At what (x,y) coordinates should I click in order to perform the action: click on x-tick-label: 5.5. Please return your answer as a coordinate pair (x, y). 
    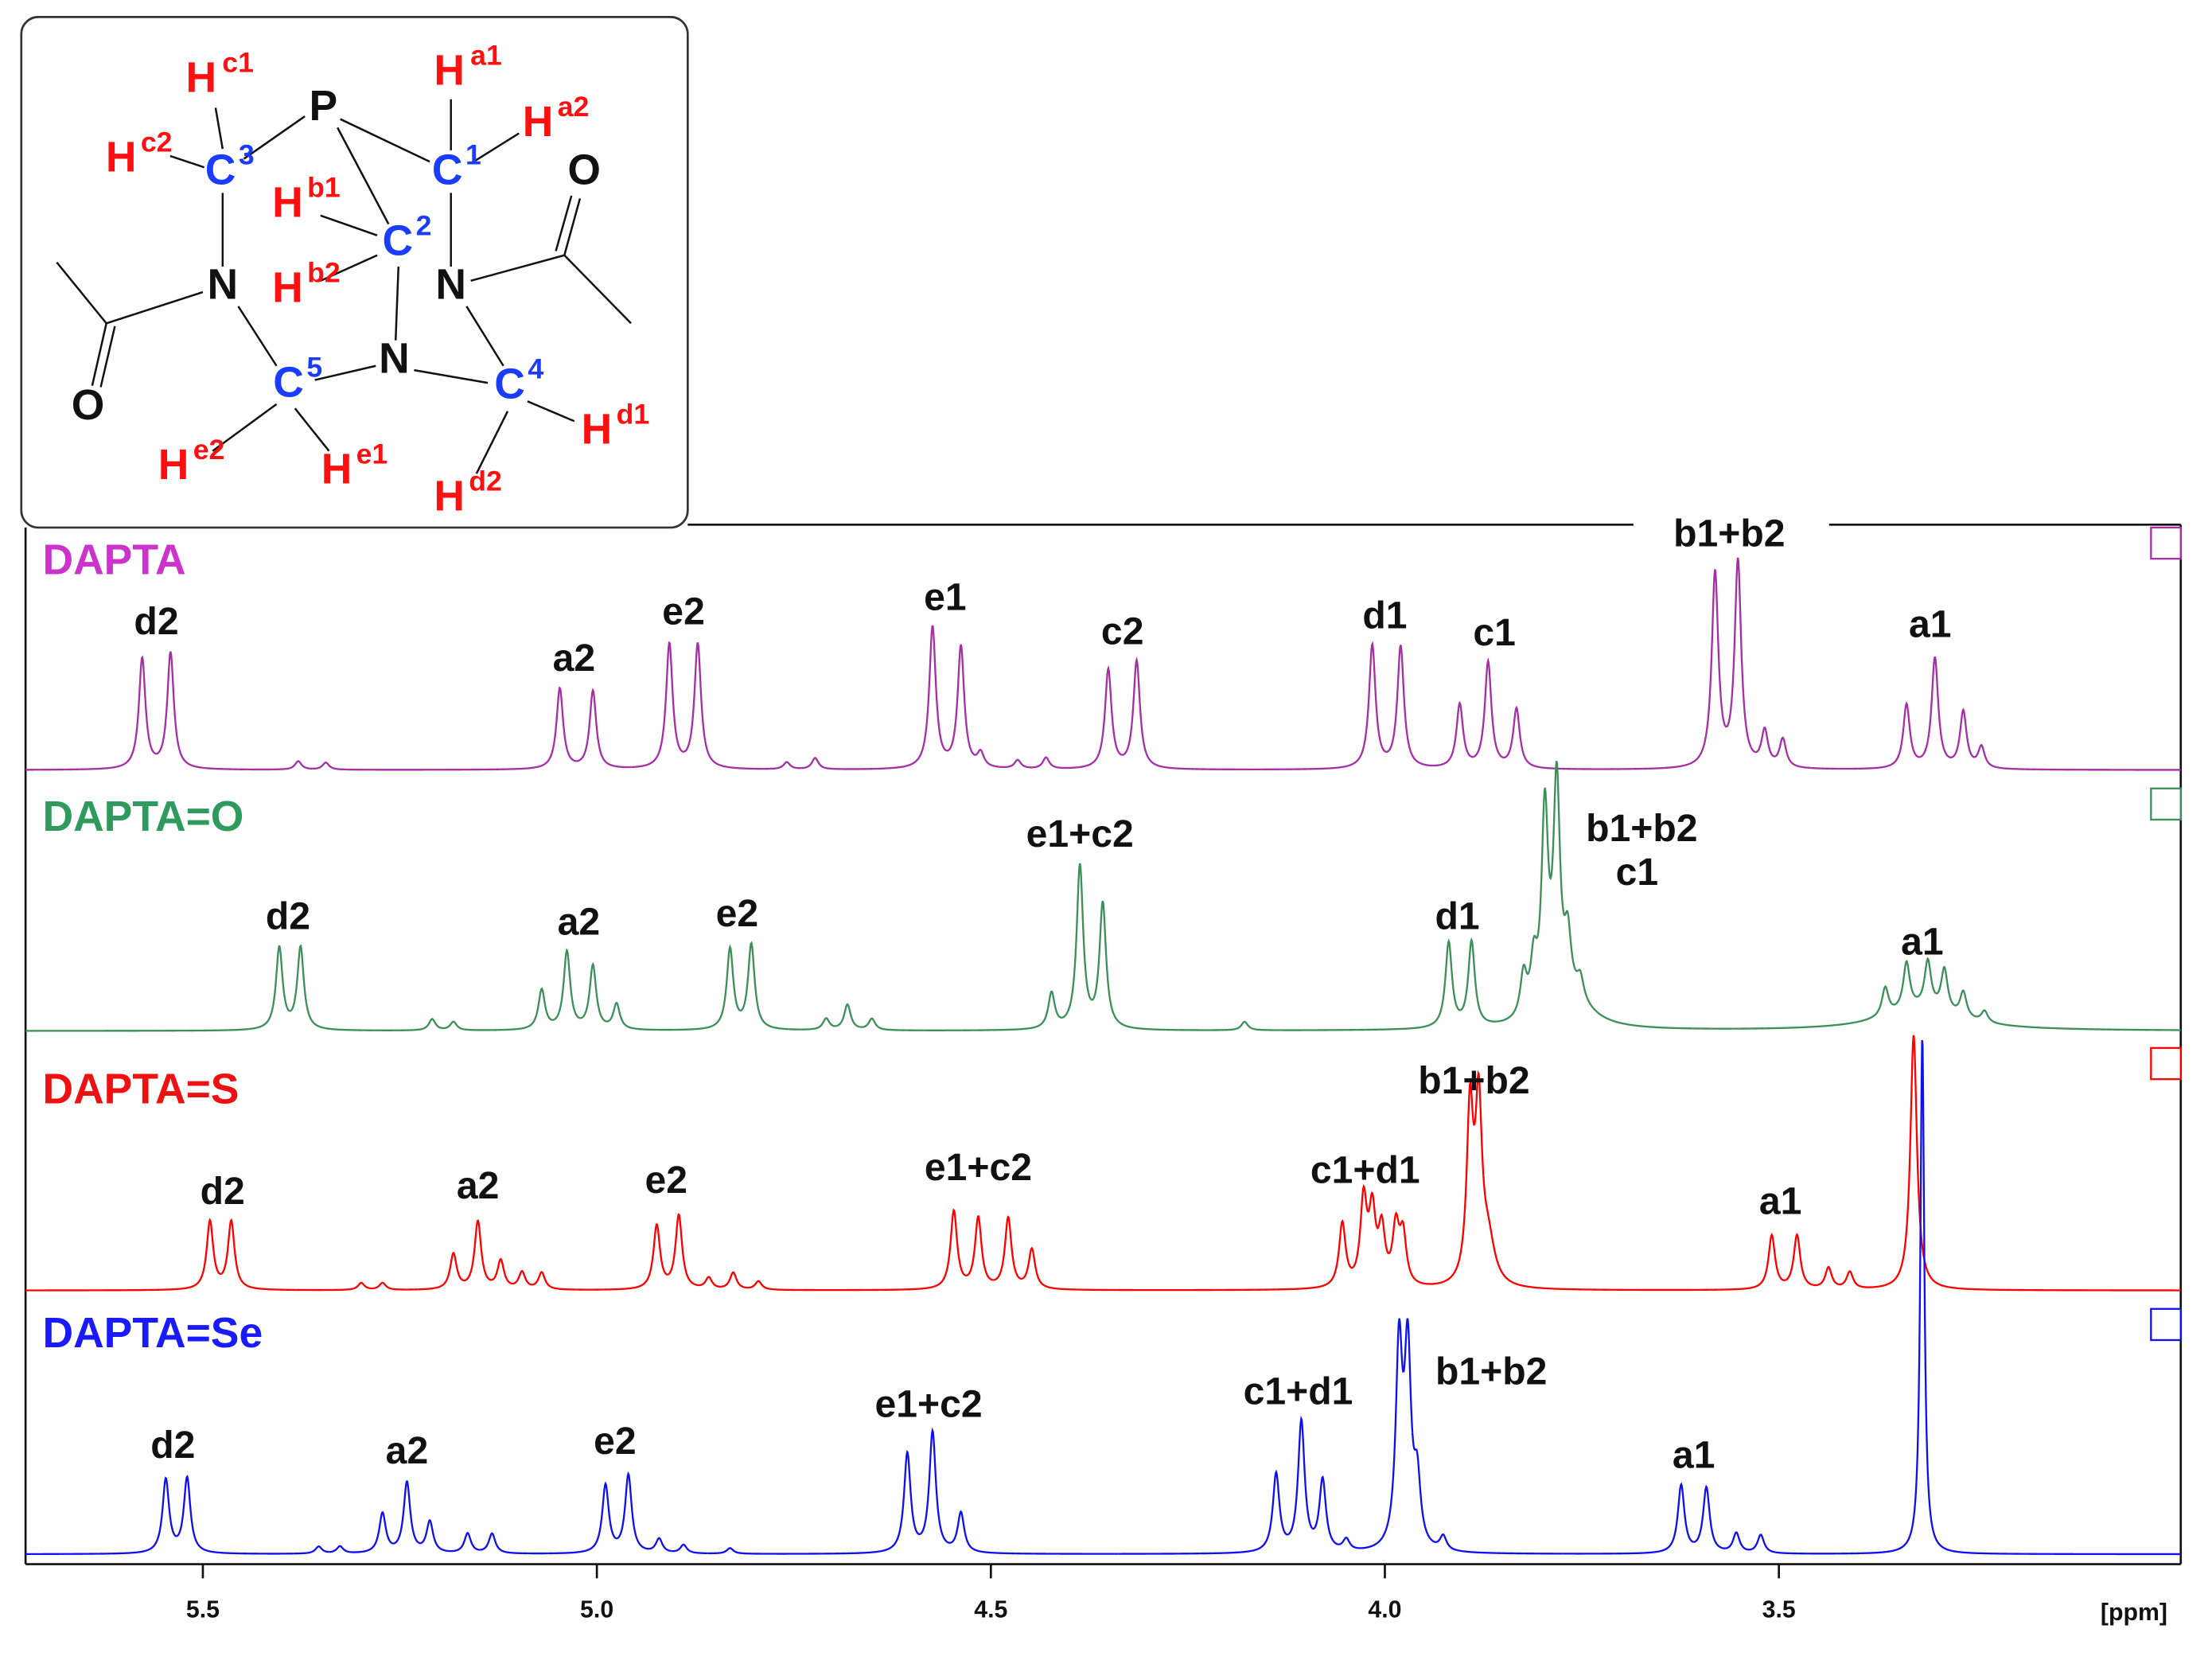
    Looking at the image, I should click on (203, 1610).